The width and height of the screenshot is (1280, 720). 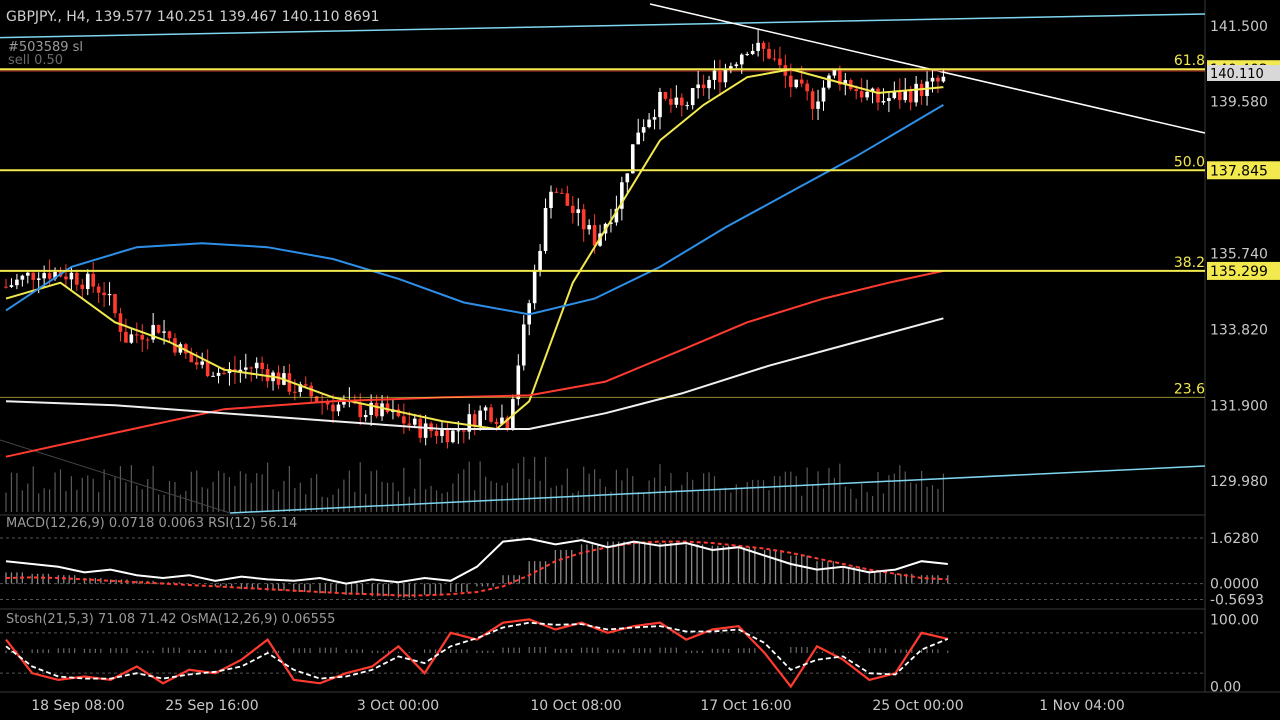 I want to click on macd-tick-label: -0.5693, so click(x=1237, y=601).